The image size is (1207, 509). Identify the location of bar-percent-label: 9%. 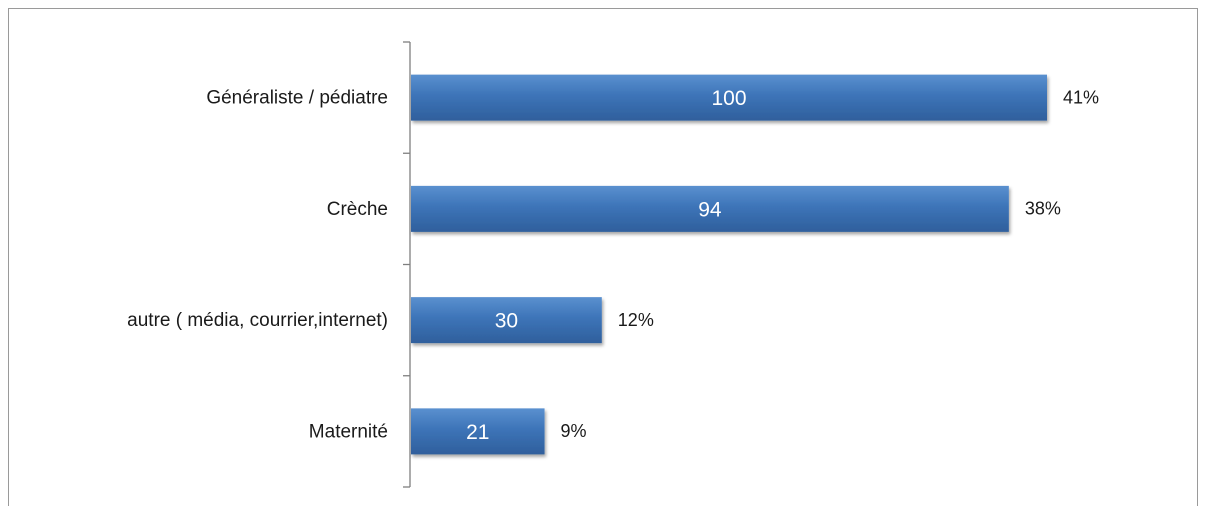
(574, 431).